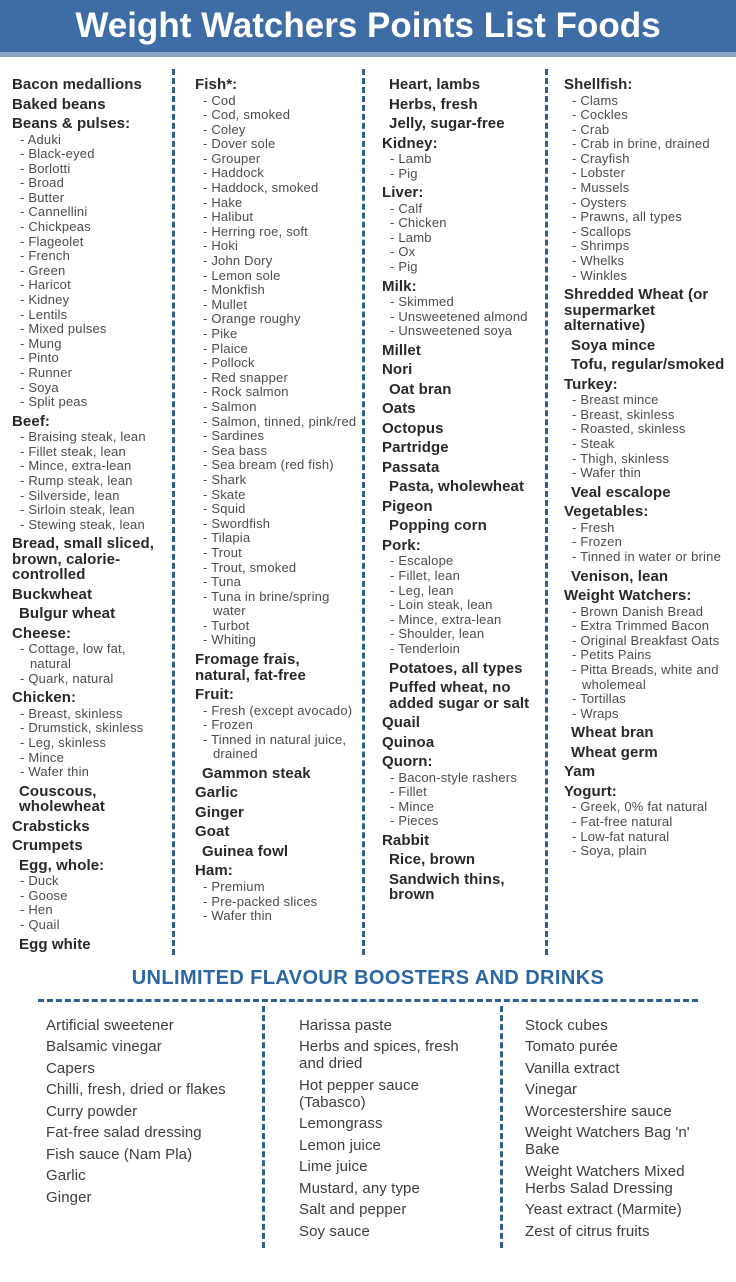 The image size is (736, 1282). Describe the element at coordinates (276, 495) in the screenshot. I see `food-item: Skate` at that location.